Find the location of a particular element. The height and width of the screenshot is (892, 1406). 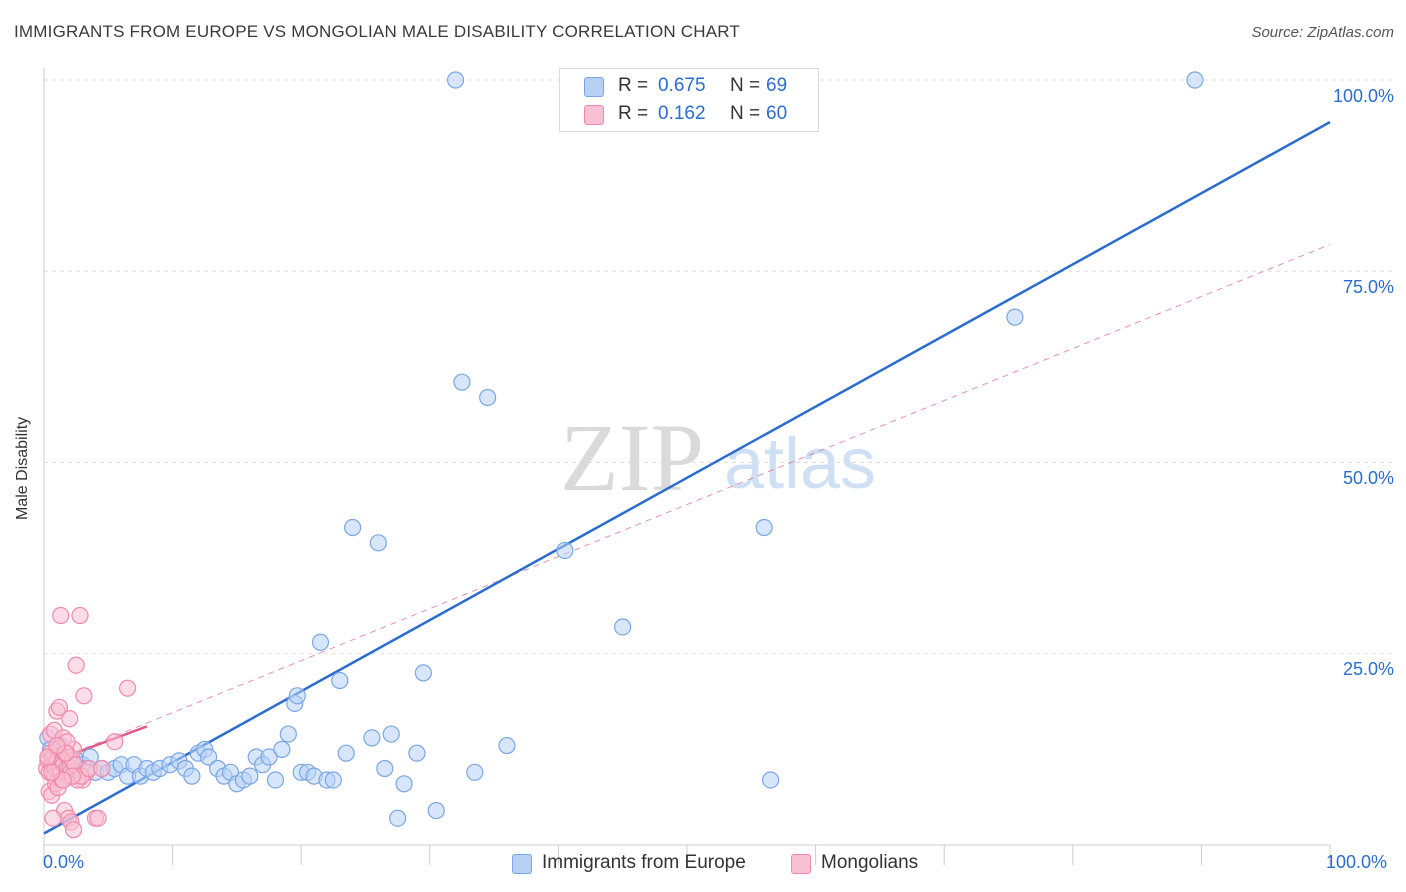

y-tick-label: 50.0% is located at coordinates (1368, 478).